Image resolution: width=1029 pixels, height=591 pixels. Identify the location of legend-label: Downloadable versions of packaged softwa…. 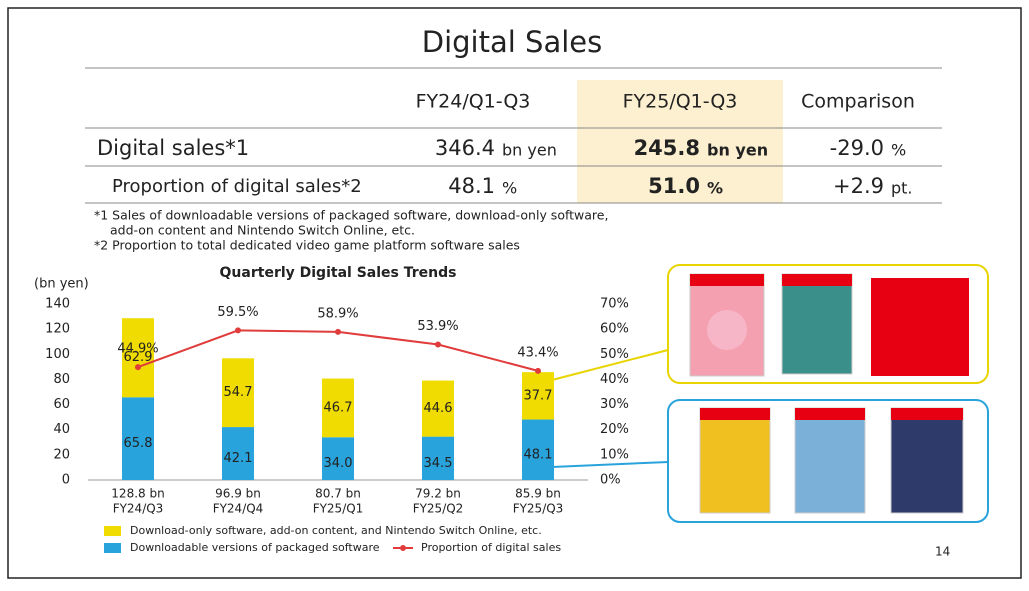
(255, 547).